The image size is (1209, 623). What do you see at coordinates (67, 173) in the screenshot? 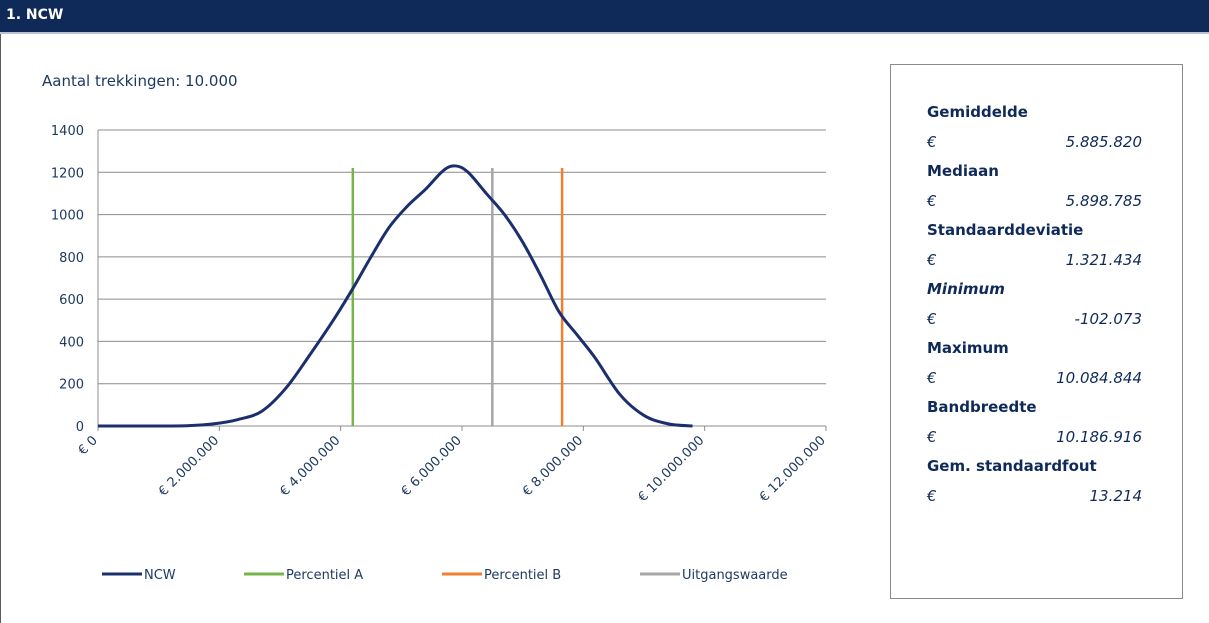
I see `y-tick-label: 1200` at bounding box center [67, 173].